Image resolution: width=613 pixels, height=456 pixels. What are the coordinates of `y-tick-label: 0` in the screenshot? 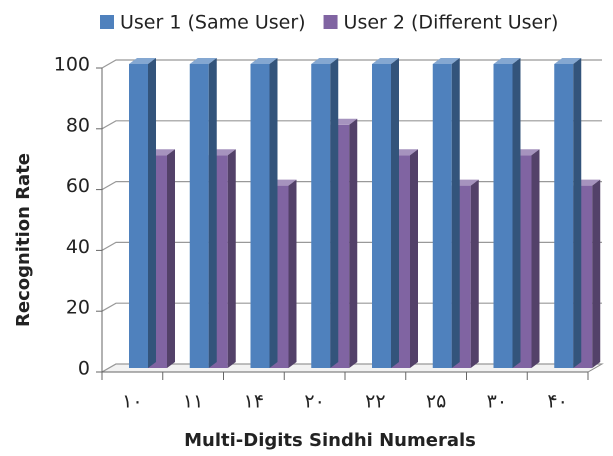 It's located at (84, 369).